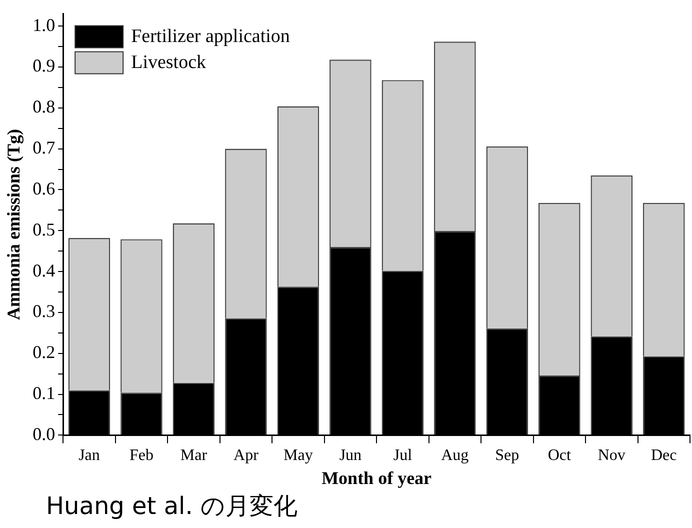 The width and height of the screenshot is (692, 528). Describe the element at coordinates (247, 455) in the screenshot. I see `x-tick-label: Apr` at that location.